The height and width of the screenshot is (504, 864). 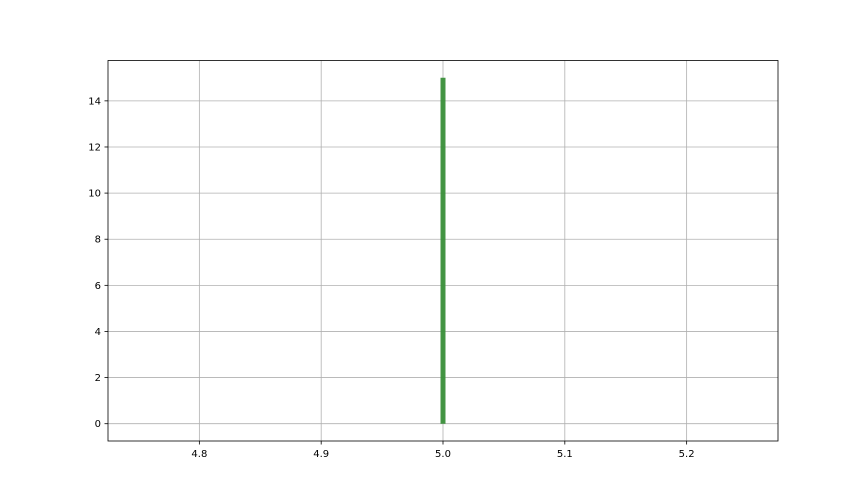 What do you see at coordinates (687, 454) in the screenshot?
I see `x-tick-label: 5.2` at bounding box center [687, 454].